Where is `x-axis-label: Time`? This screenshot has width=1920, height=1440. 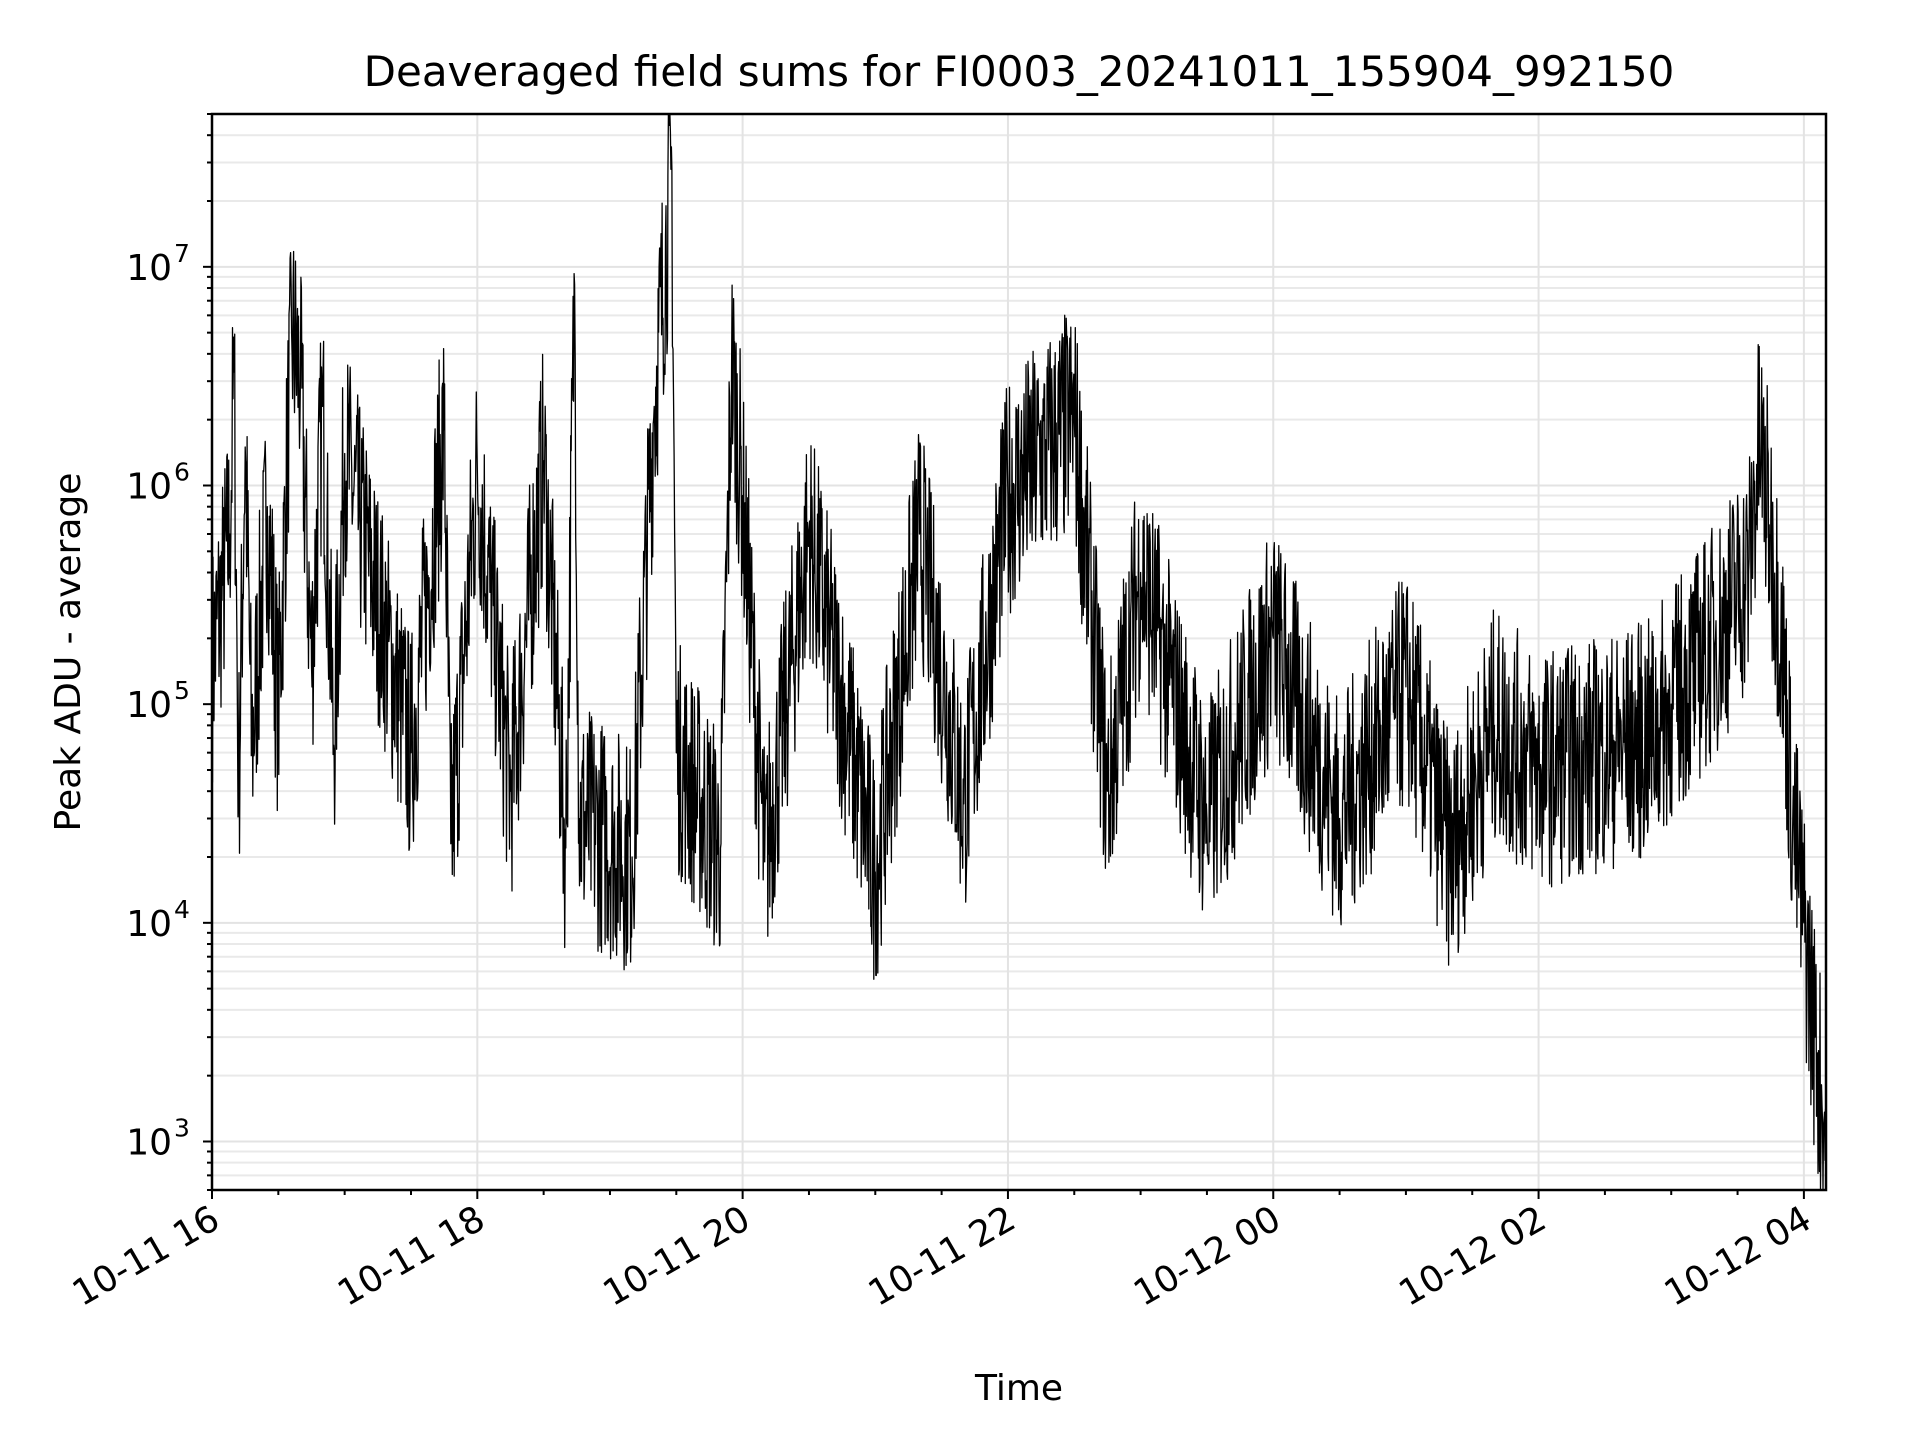
x-axis-label: Time is located at coordinates (1018, 1388).